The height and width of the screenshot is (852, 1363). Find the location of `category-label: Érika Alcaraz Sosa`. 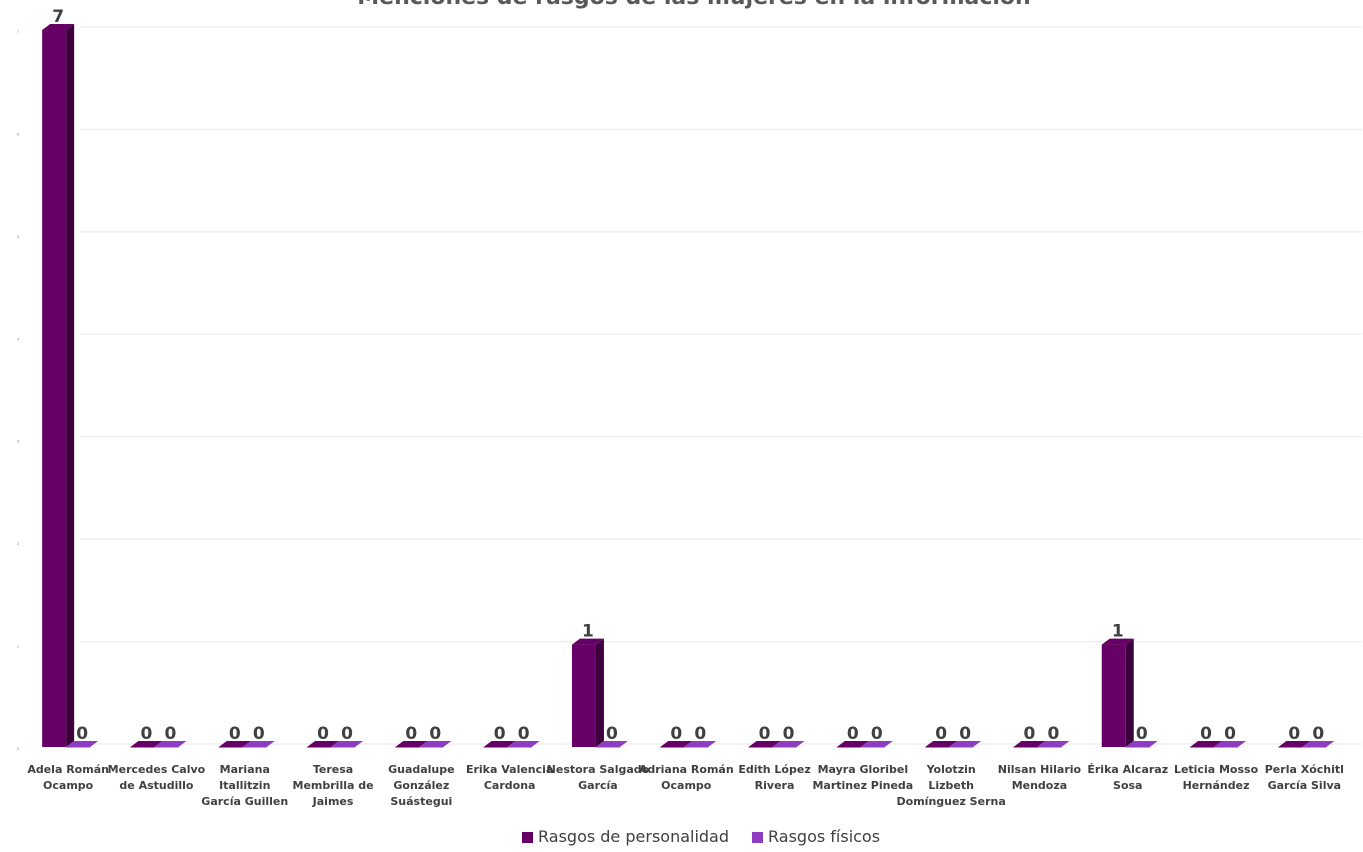

category-label: Érika Alcaraz Sosa is located at coordinates (1127, 777).